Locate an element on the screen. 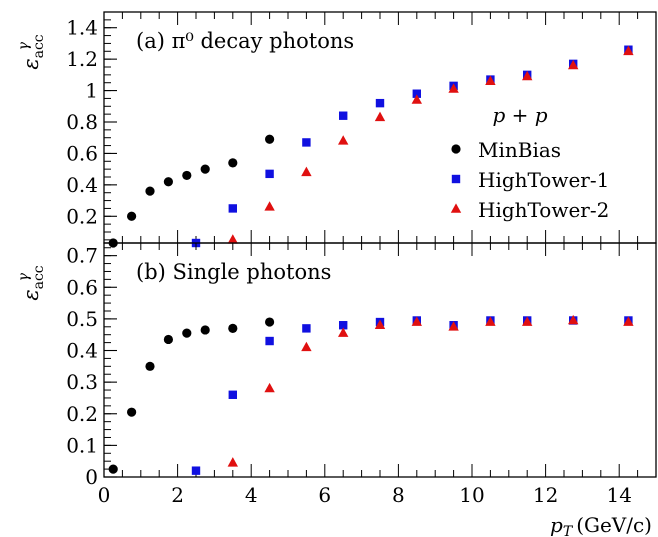 The height and width of the screenshot is (537, 658). y-tick-label: 0 is located at coordinates (91, 477).